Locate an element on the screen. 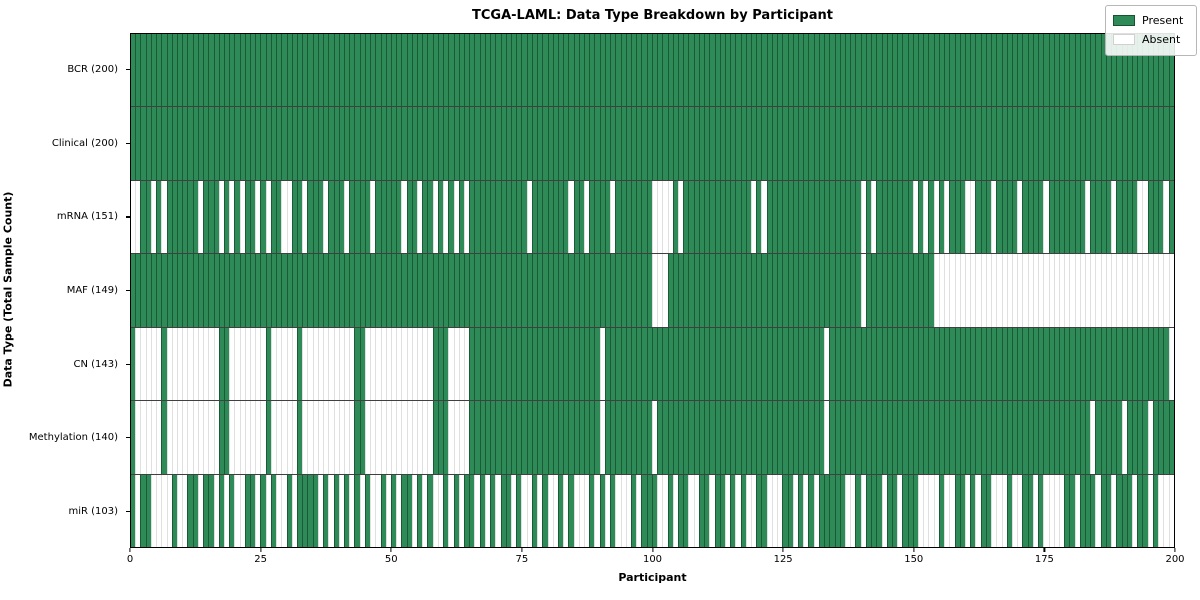 Image resolution: width=1200 pixels, height=600 pixels. x-tick-mark is located at coordinates (652, 550).